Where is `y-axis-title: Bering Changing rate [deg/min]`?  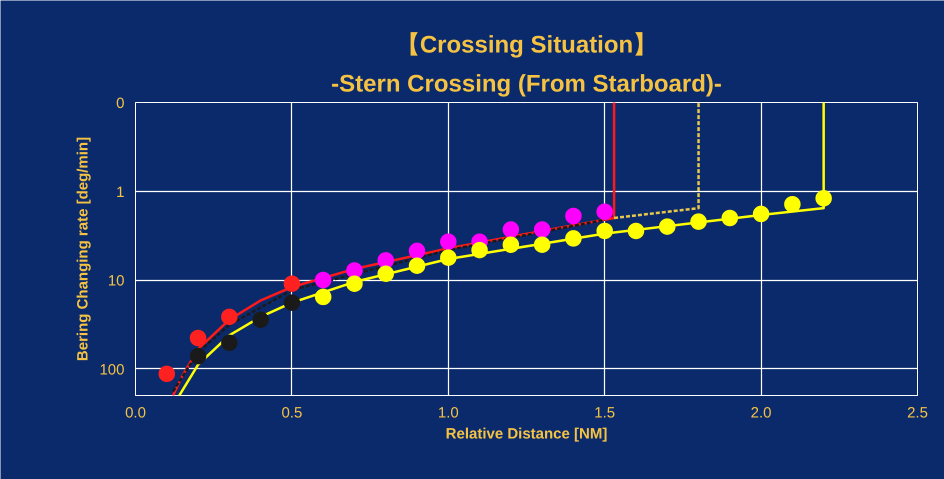
y-axis-title: Bering Changing rate [deg/min] is located at coordinates (83, 249).